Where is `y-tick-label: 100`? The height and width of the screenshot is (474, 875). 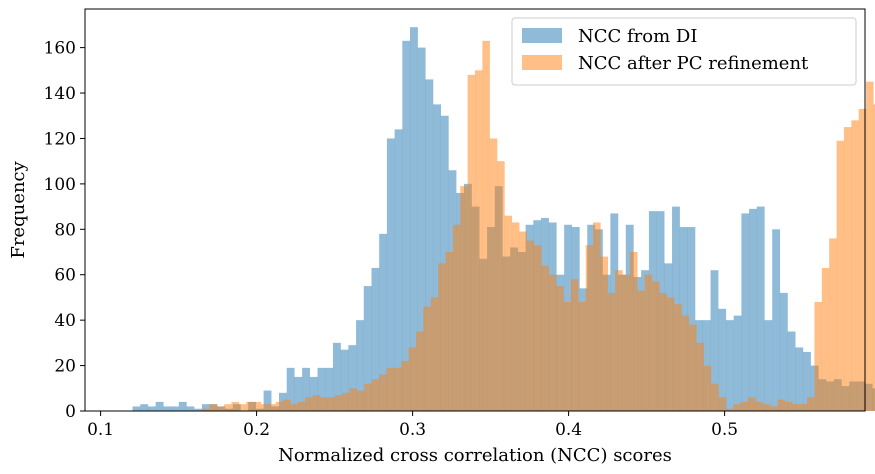
y-tick-label: 100 is located at coordinates (60, 185).